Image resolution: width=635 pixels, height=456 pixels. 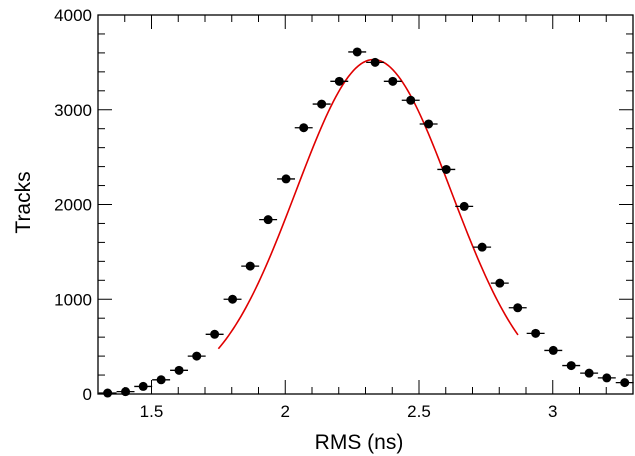 I want to click on y-tick-label: 0, so click(x=87, y=394).